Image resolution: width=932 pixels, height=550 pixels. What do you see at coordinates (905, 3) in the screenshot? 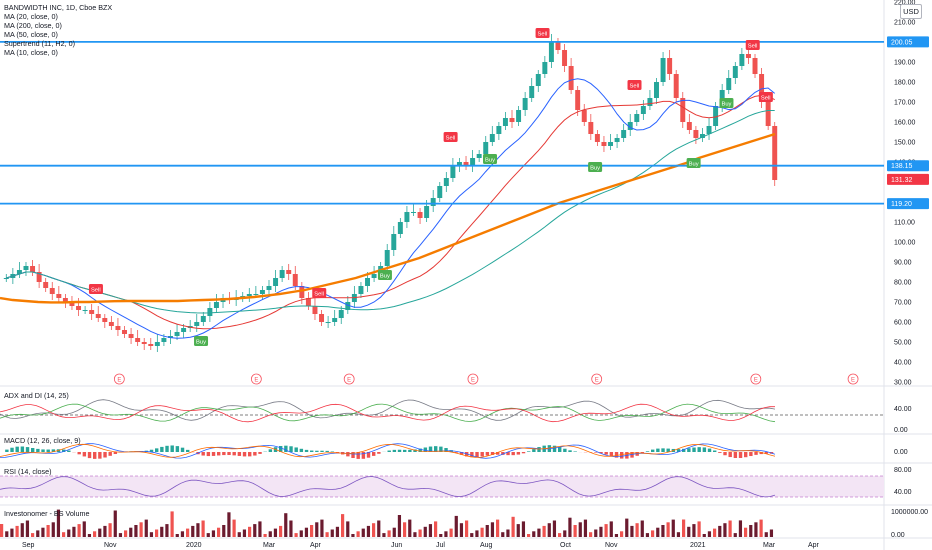
I see `y-tick-label: 220.00` at bounding box center [905, 3].